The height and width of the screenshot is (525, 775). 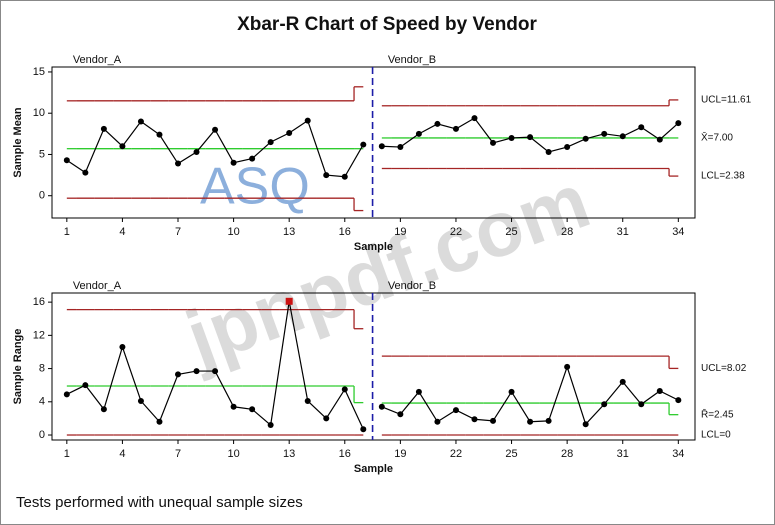 What do you see at coordinates (39, 335) in the screenshot?
I see `y-tick-label: 12` at bounding box center [39, 335].